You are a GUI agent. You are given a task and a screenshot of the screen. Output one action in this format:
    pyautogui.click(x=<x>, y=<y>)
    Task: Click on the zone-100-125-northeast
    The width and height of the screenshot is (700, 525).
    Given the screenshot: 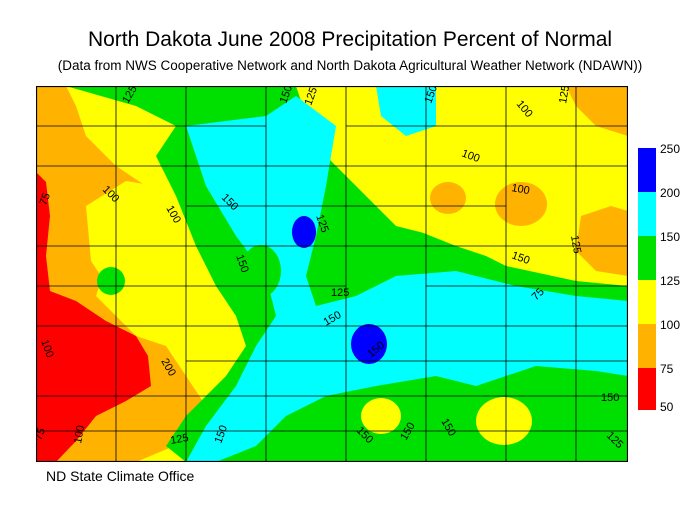 What is the action you would take?
    pyautogui.click(x=497, y=213)
    